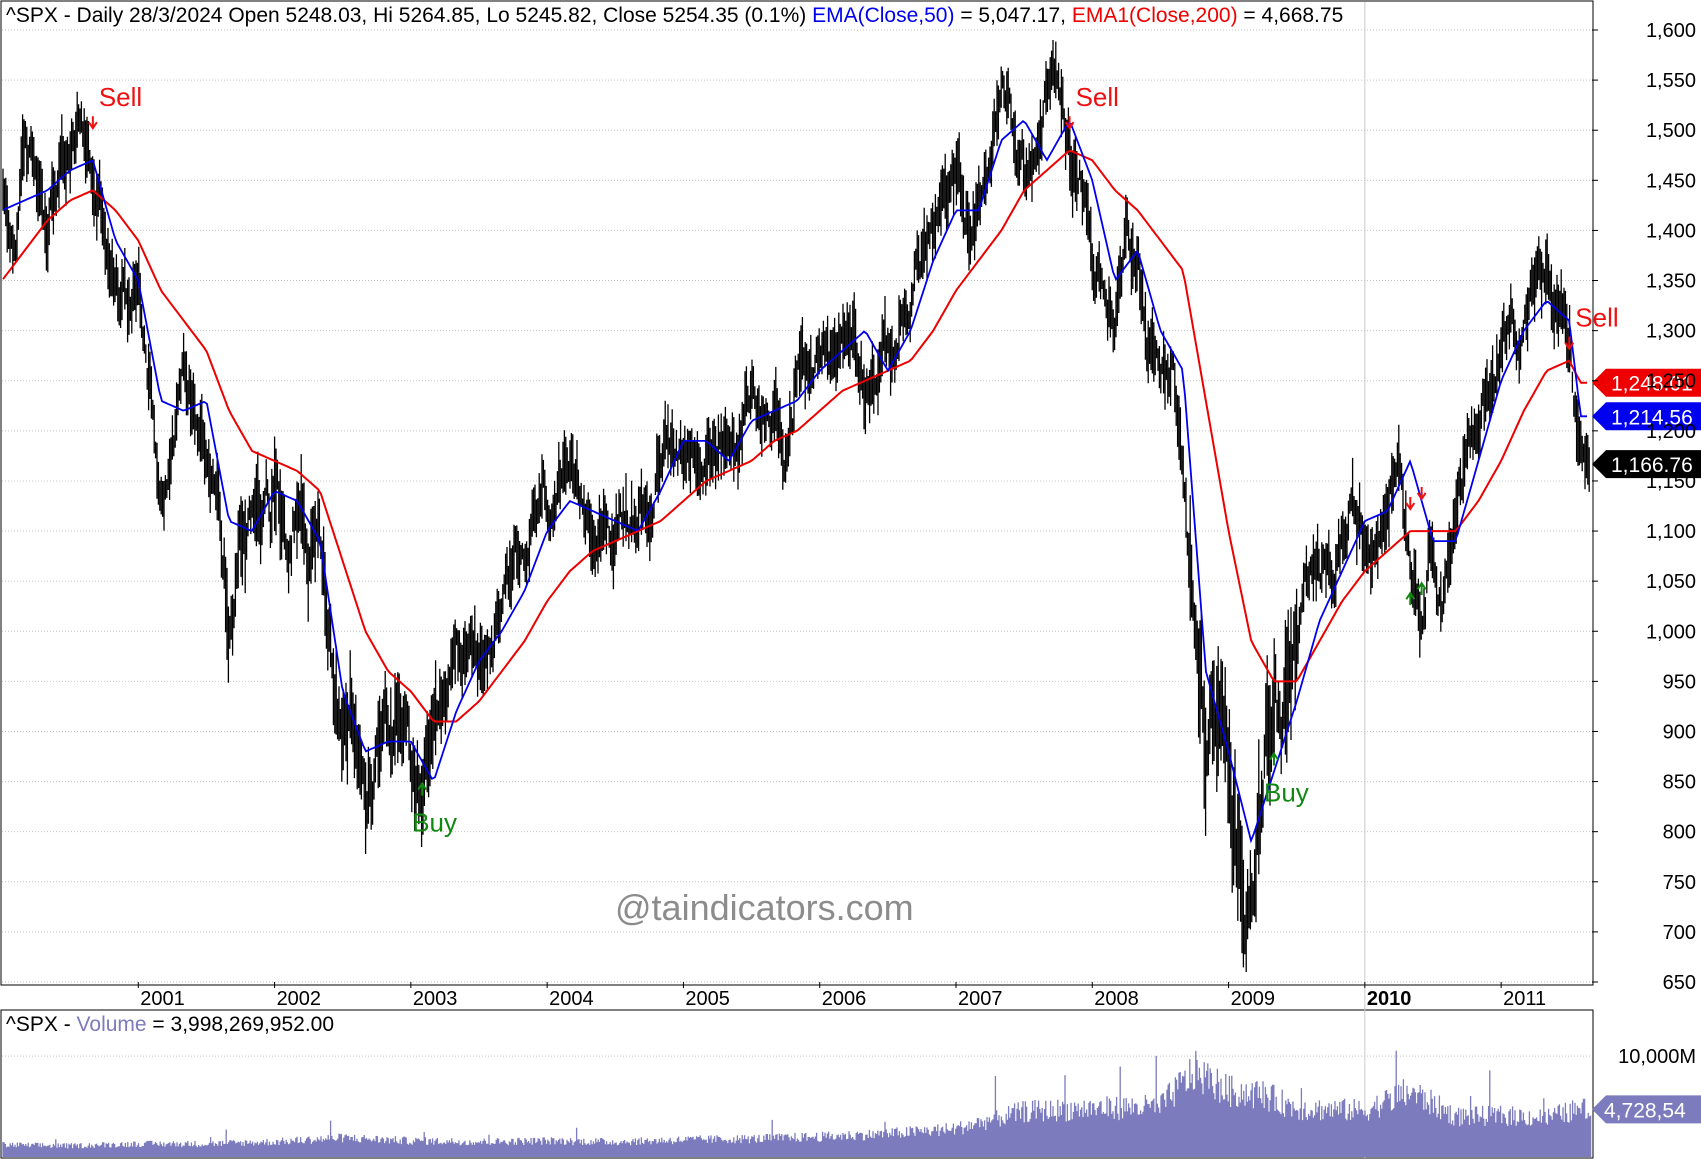 Image resolution: width=1701 pixels, height=1166 pixels. I want to click on ytick-label: 850, so click(1679, 783).